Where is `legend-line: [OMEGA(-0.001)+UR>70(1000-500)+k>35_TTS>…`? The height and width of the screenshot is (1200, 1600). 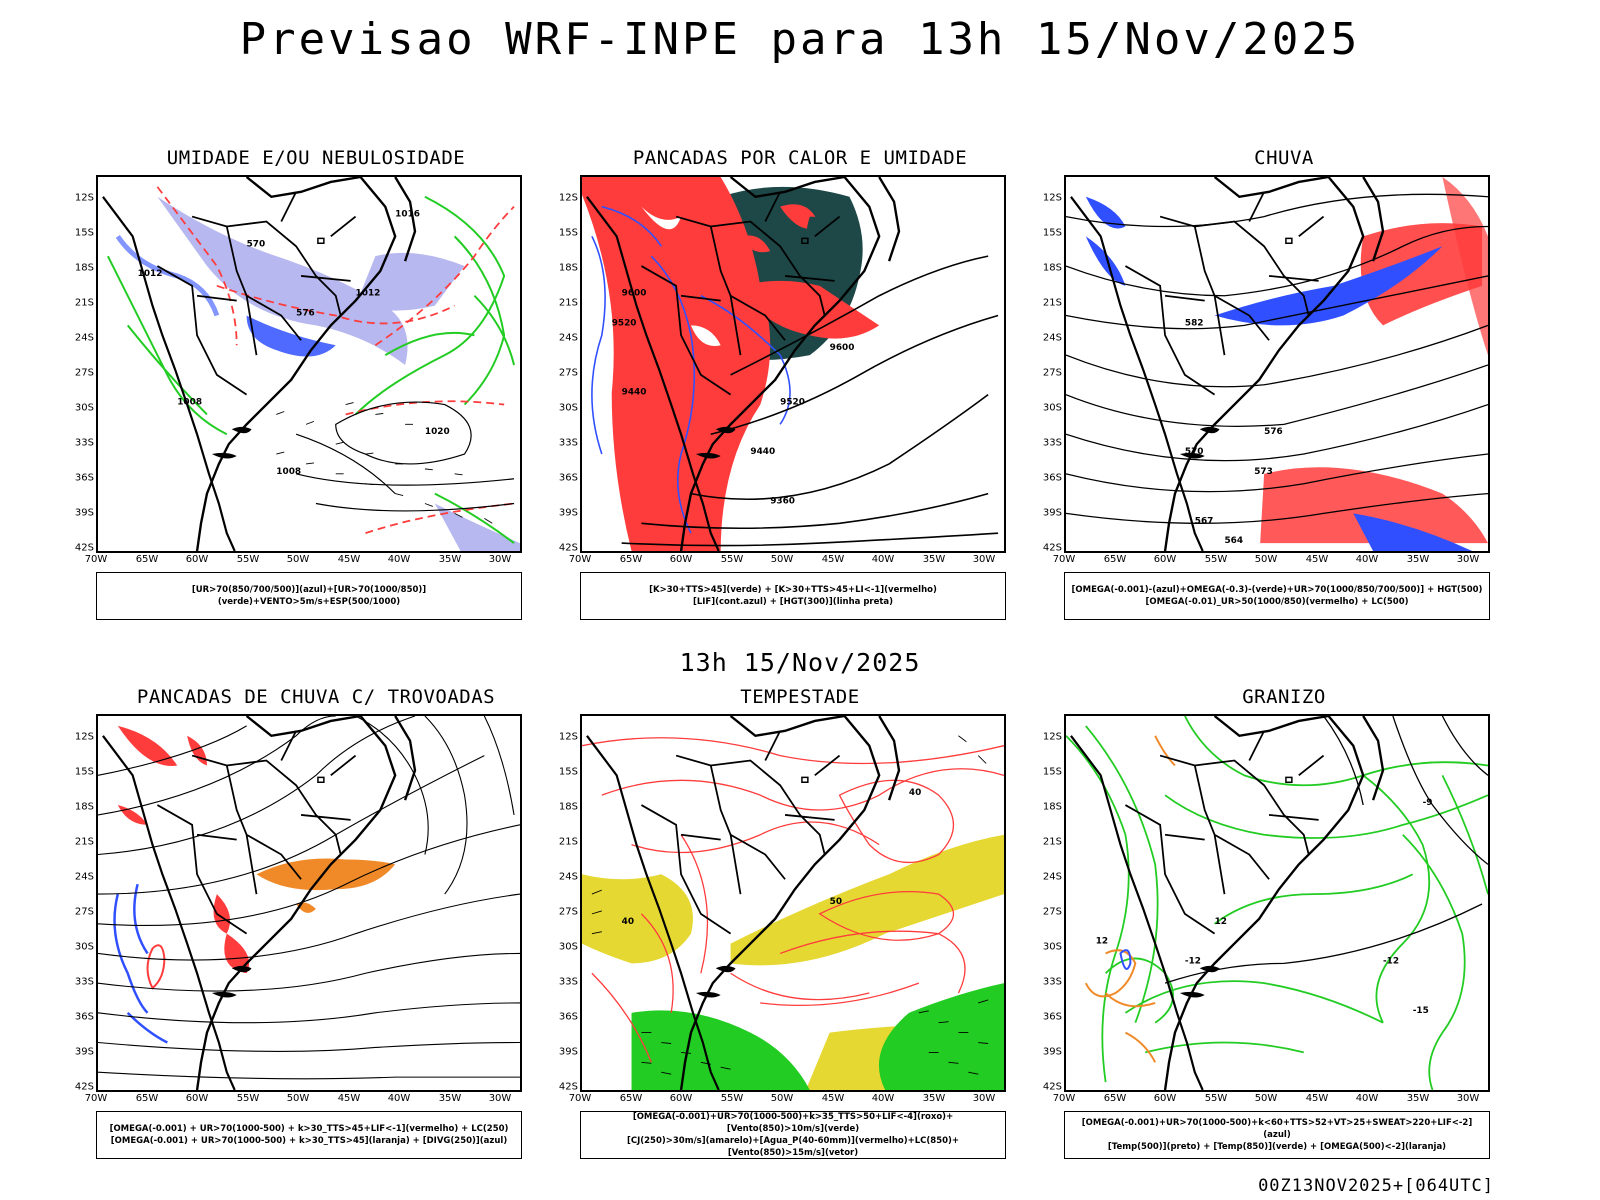 legend-line: [OMEGA(-0.001)+UR>70(1000-500)+k>35_TTS>… is located at coordinates (793, 1123).